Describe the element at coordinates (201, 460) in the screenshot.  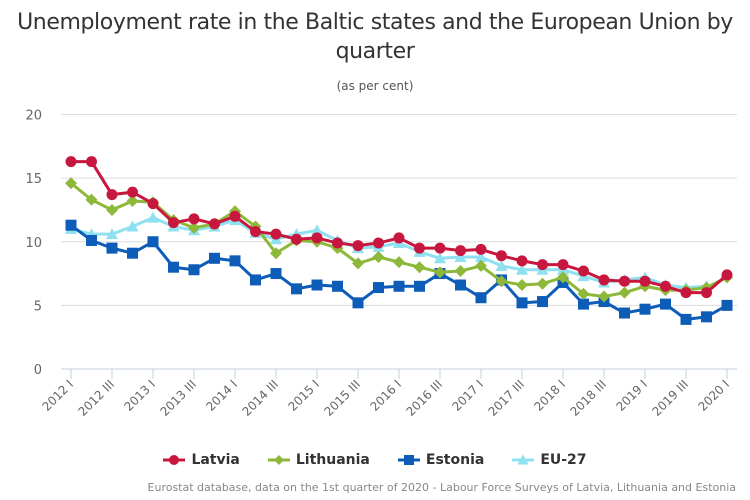
I see `legend-item-latvia: Latvia` at that location.